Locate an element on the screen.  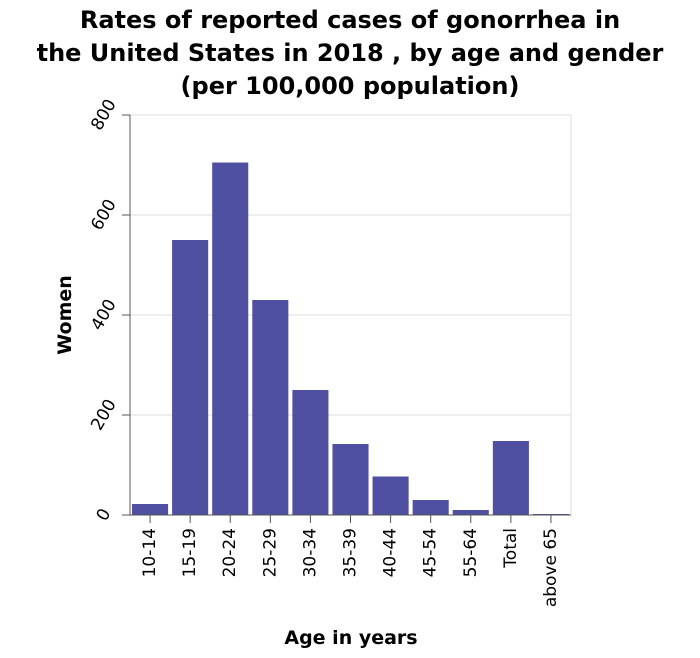
x-tick-label: 20-24 is located at coordinates (230, 552).